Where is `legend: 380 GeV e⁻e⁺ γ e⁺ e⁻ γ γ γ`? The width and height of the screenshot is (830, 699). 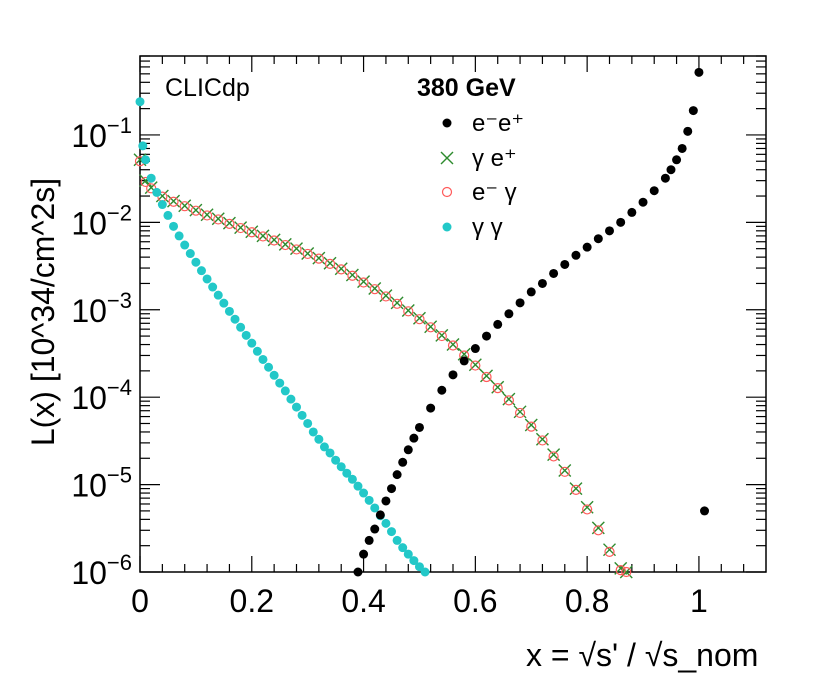 legend: 380 GeV e⁻e⁺ γ e⁺ e⁻ γ γ γ is located at coordinates (470, 157).